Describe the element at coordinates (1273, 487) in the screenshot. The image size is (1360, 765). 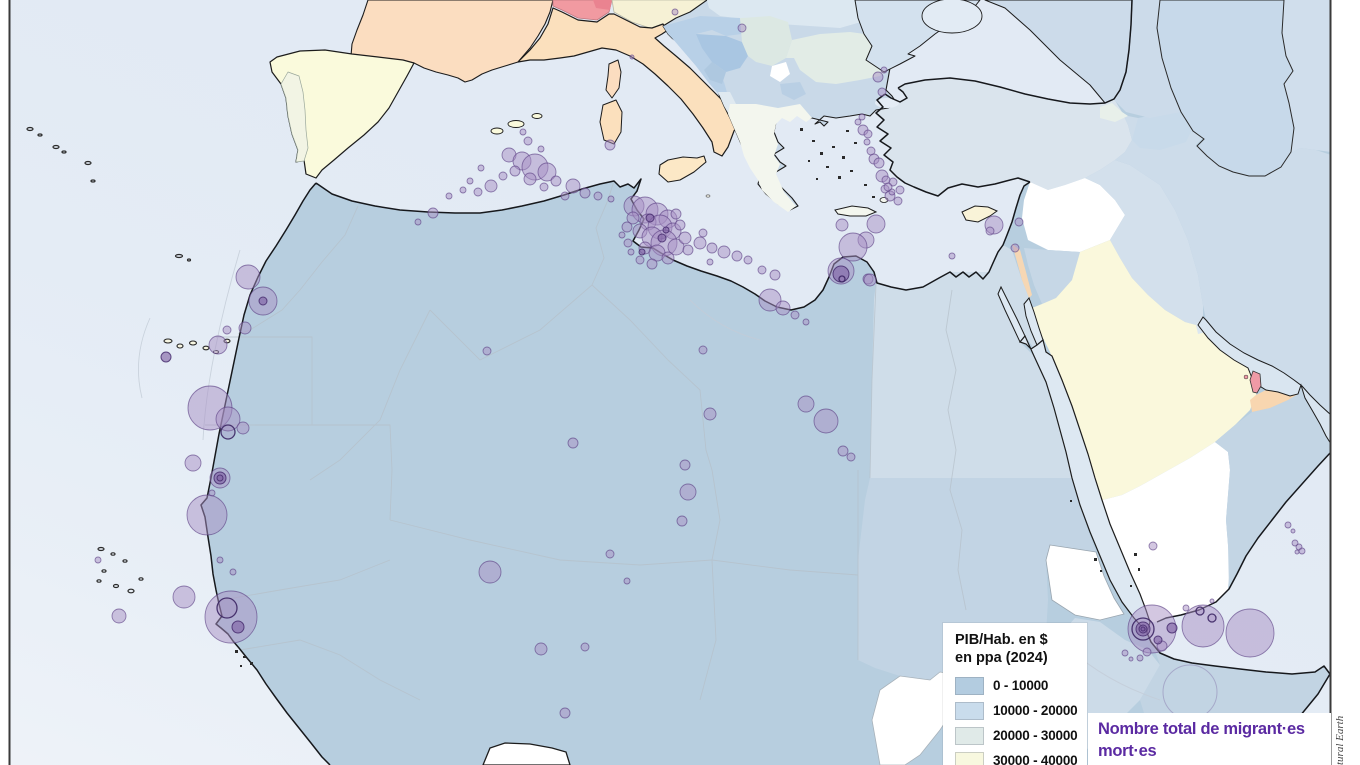
I see `country-oman` at that location.